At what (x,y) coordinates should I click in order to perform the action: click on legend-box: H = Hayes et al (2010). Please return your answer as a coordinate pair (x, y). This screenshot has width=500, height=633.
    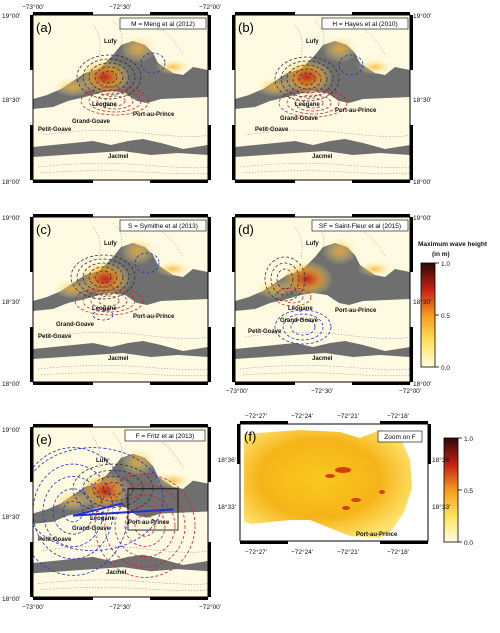
    Looking at the image, I should click on (364, 24).